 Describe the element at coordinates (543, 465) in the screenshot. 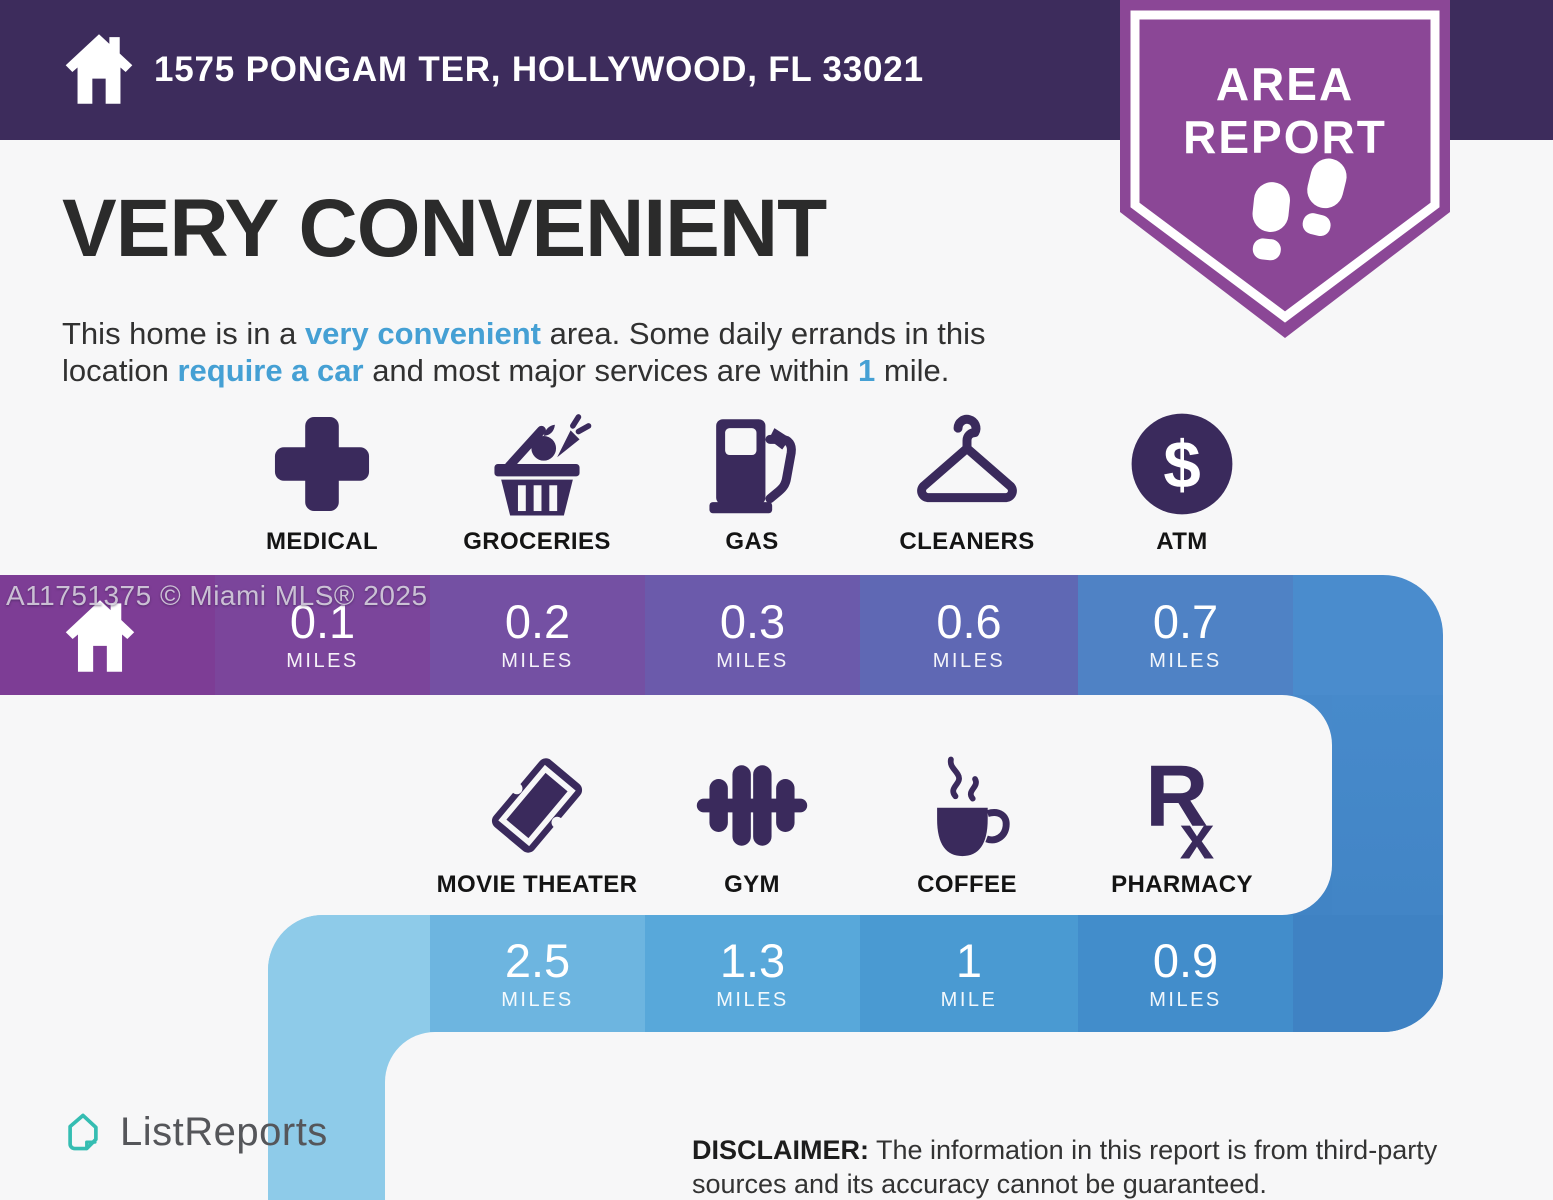

I see `grocery-basket-icon` at that location.